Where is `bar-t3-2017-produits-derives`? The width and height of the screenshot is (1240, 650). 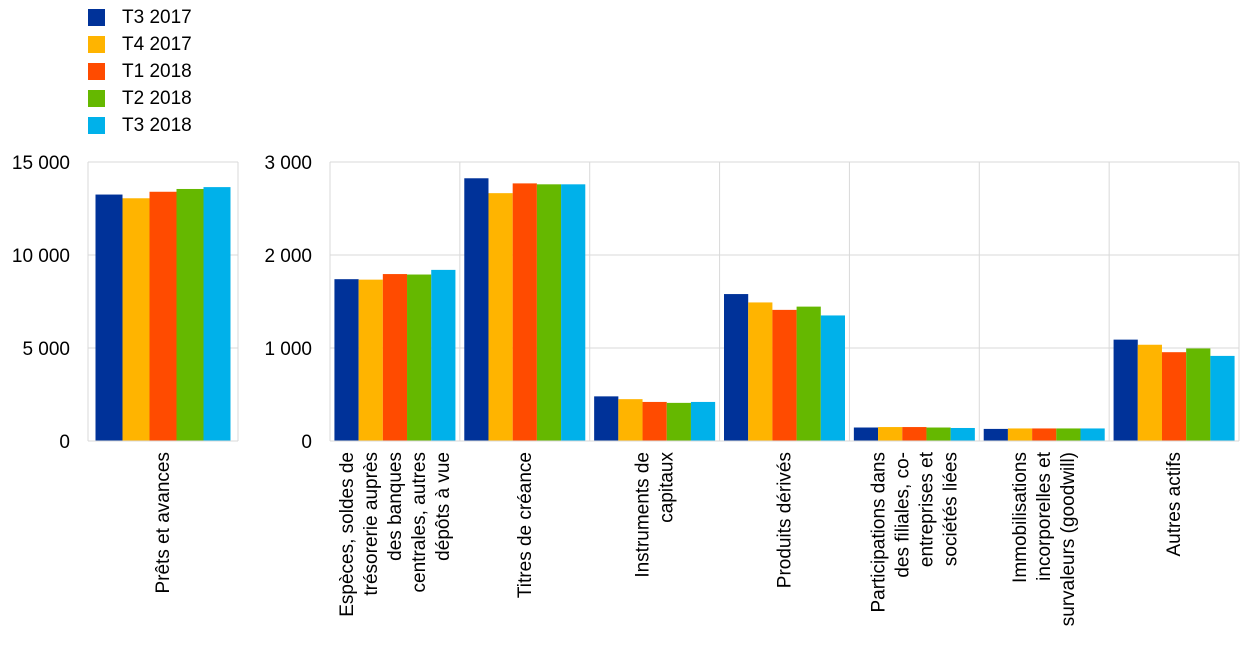
bar-t3-2017-produits-derives is located at coordinates (736, 367).